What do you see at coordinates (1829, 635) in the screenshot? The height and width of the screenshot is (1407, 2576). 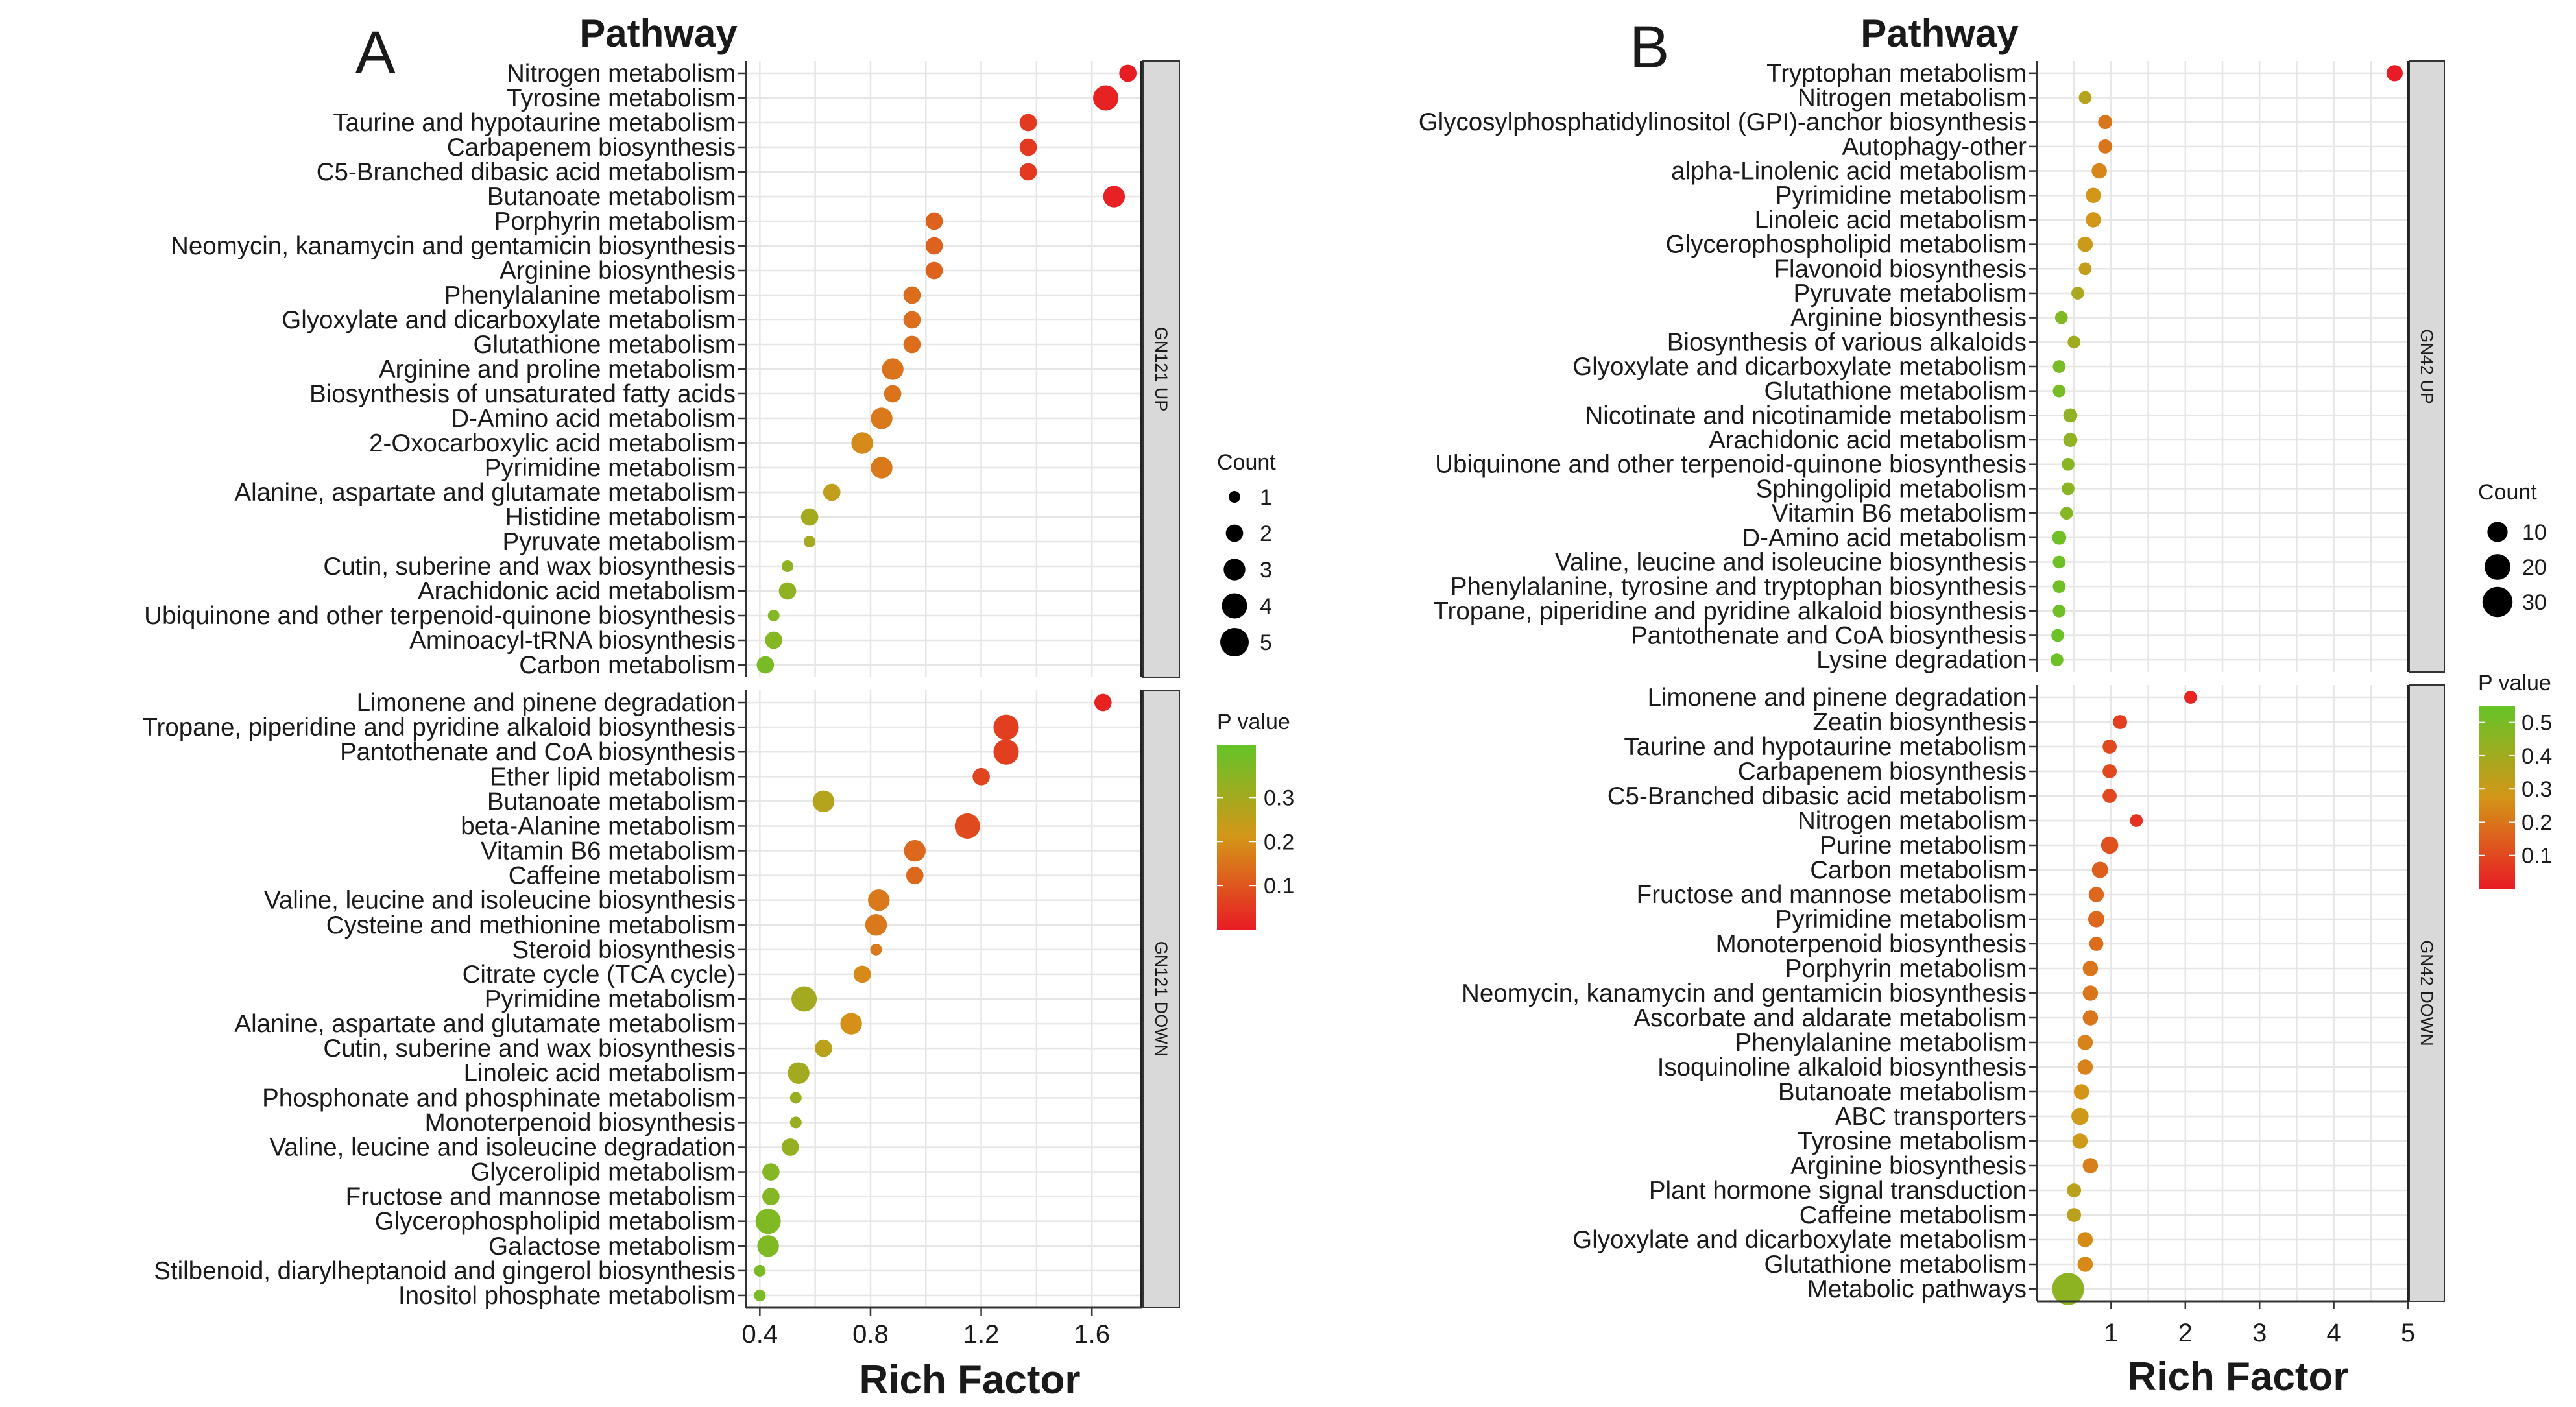 I see `pathway-label: Pantothenate and CoA biosynthesis` at bounding box center [1829, 635].